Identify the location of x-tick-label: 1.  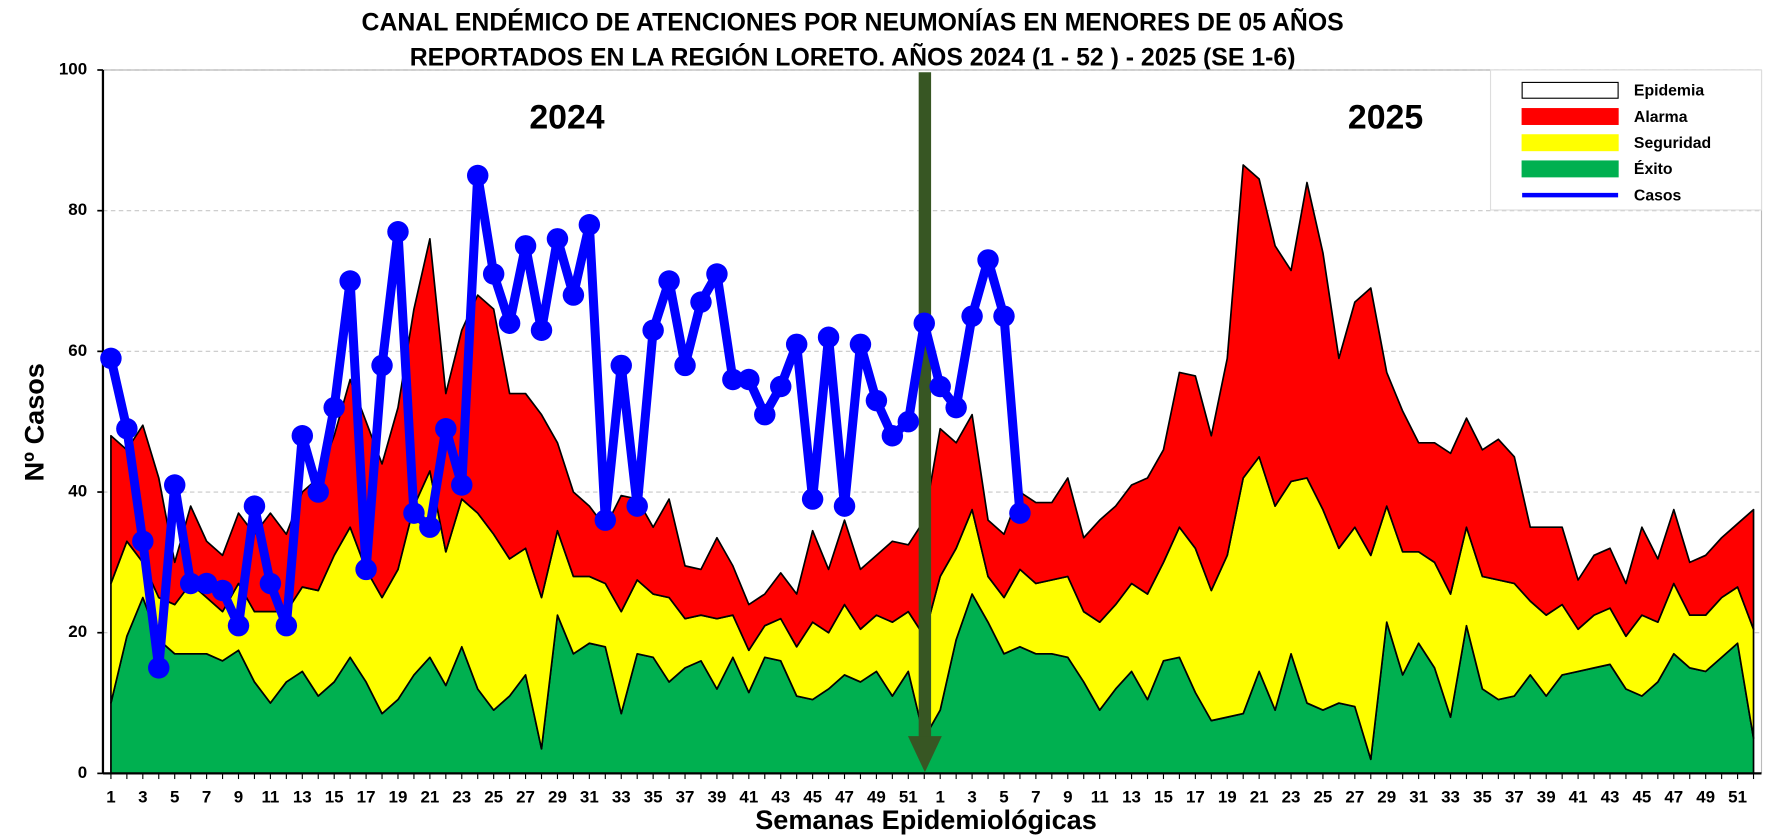
(110, 797).